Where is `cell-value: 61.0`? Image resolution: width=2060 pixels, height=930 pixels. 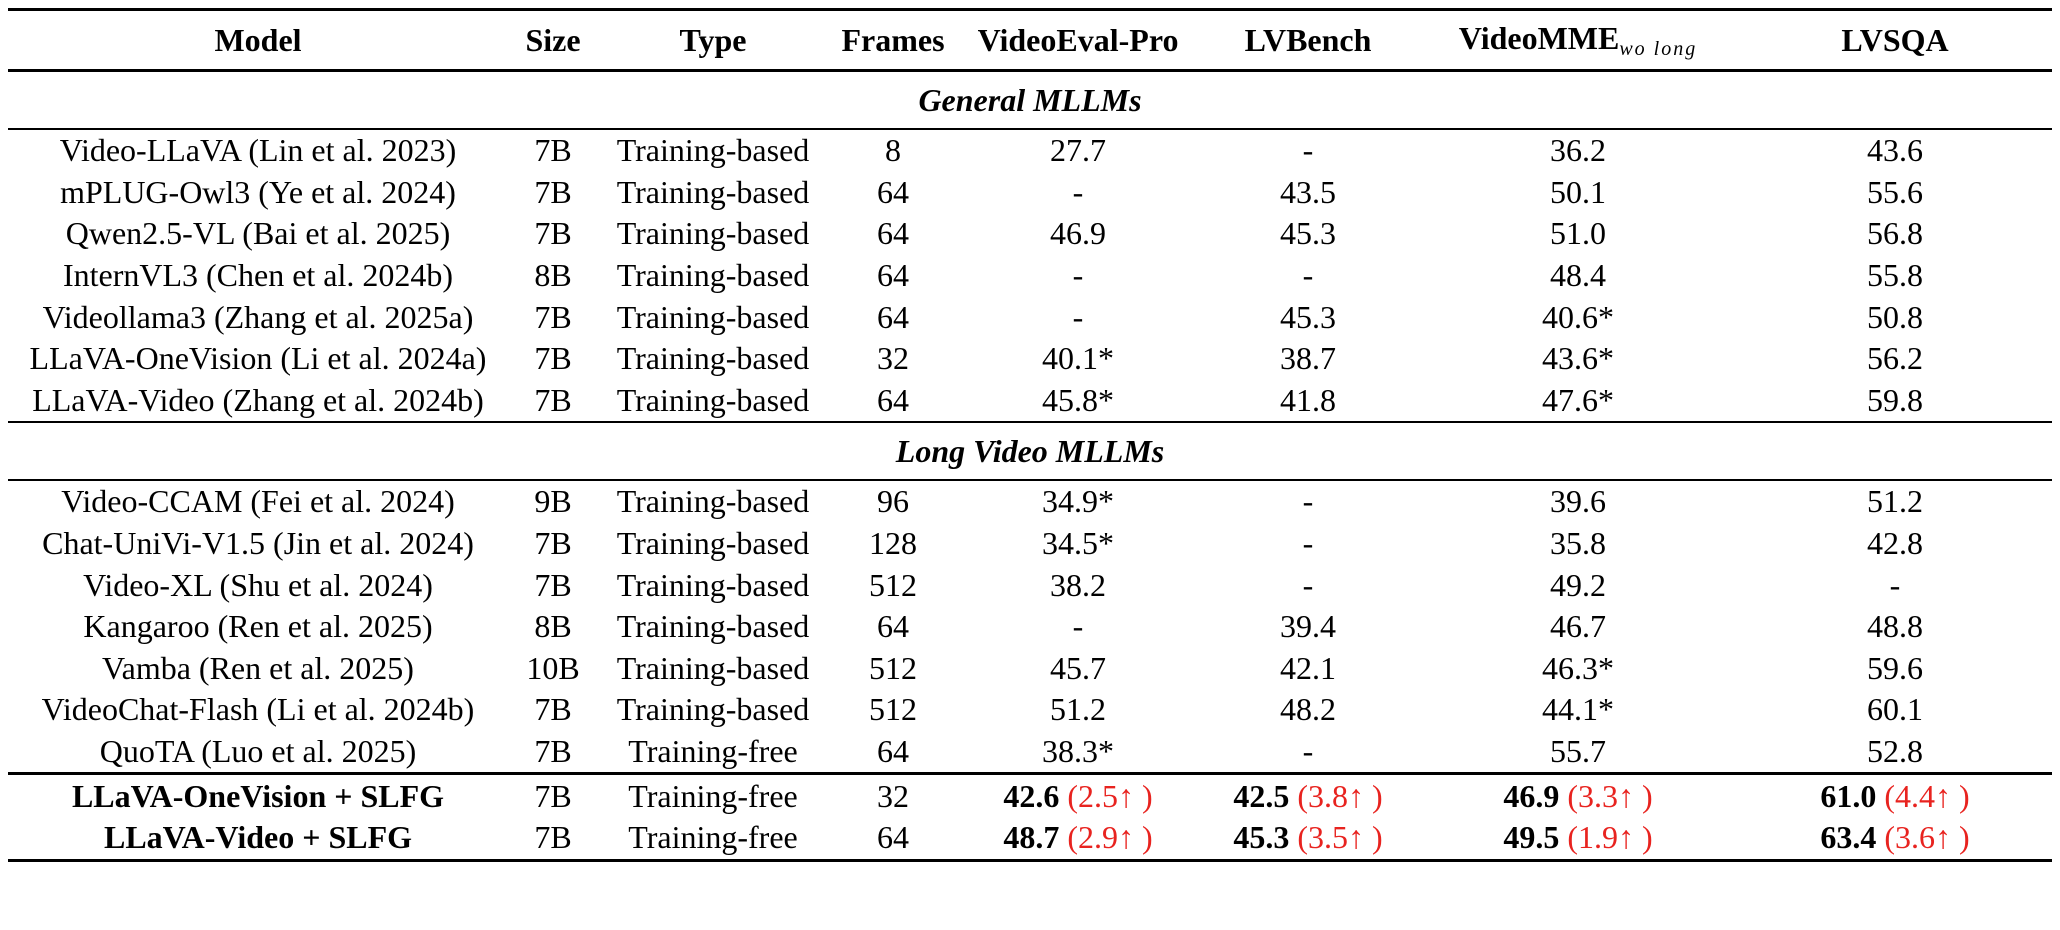
cell-value: 61.0 is located at coordinates (1848, 795).